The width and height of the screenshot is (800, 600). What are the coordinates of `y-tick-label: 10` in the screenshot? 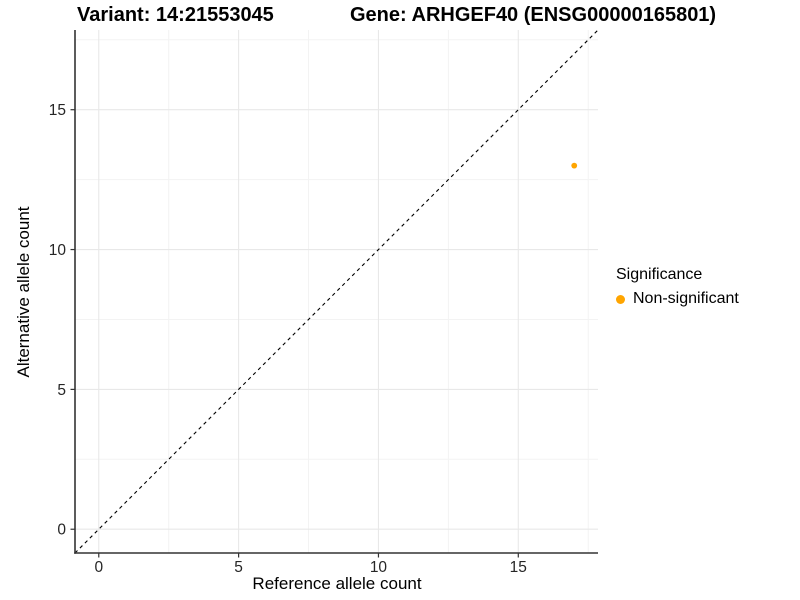 It's located at (58, 250).